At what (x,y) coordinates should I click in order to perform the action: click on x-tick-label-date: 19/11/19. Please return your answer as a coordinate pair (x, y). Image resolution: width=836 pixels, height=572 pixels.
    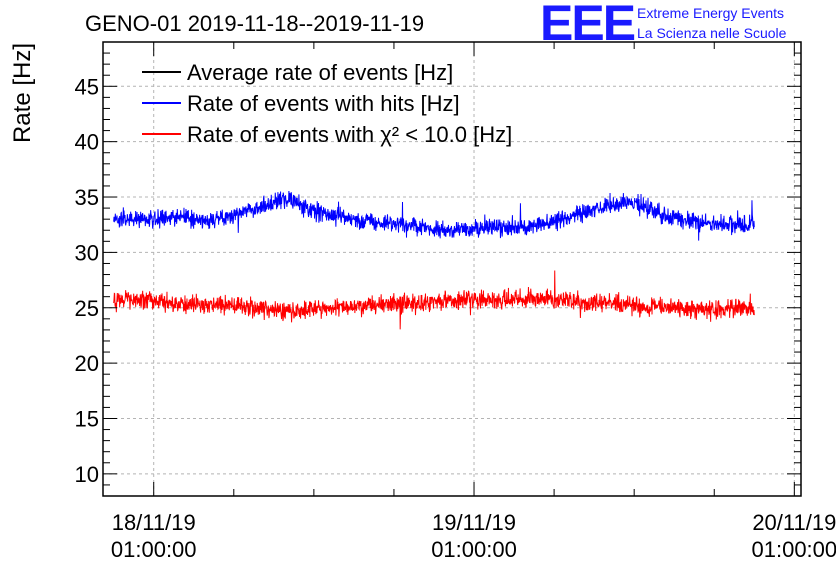
    Looking at the image, I should click on (474, 522).